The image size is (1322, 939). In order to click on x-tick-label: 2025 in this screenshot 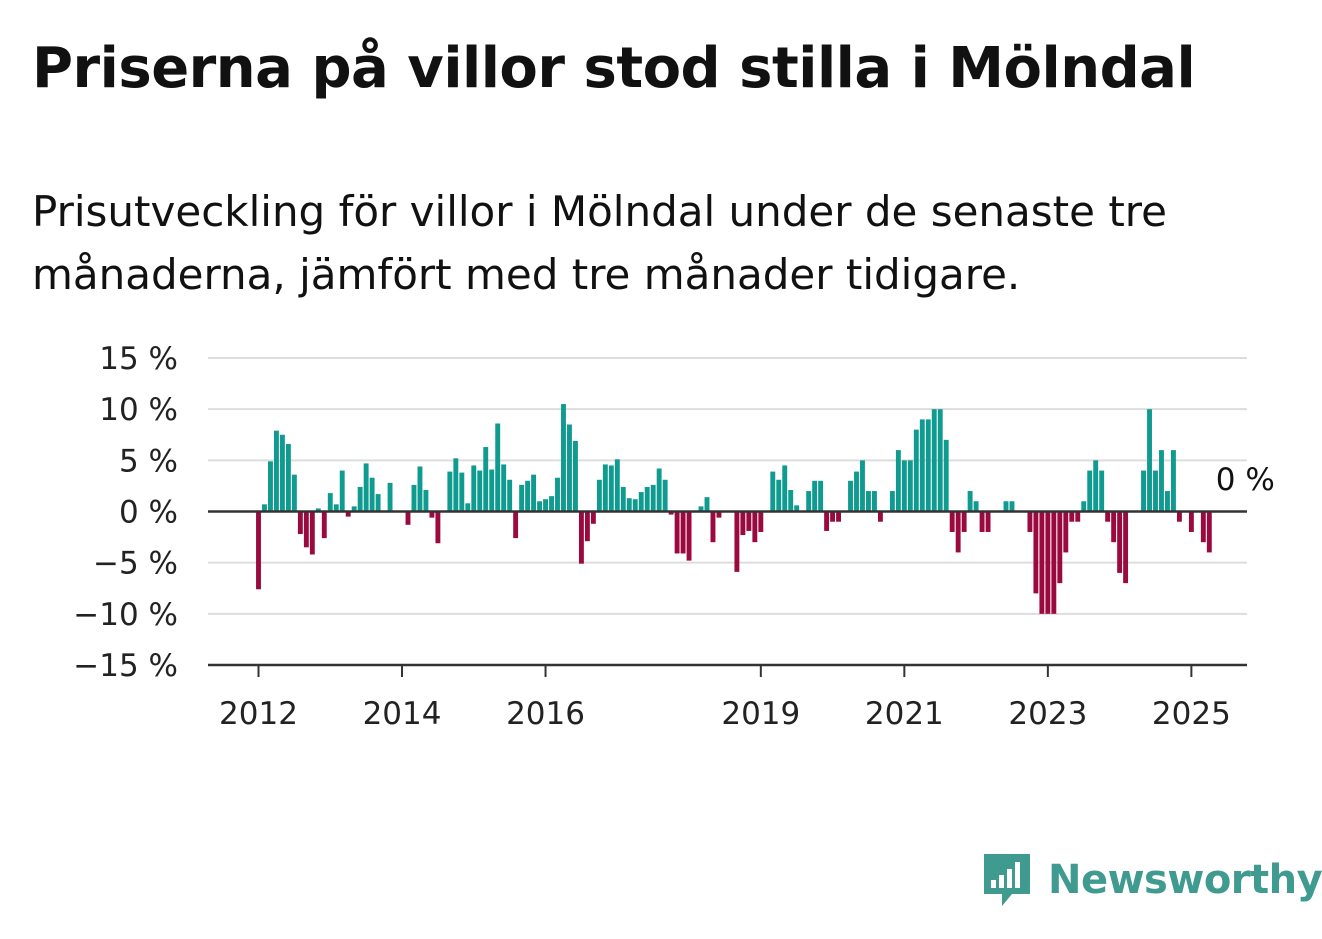, I will do `click(1191, 714)`.